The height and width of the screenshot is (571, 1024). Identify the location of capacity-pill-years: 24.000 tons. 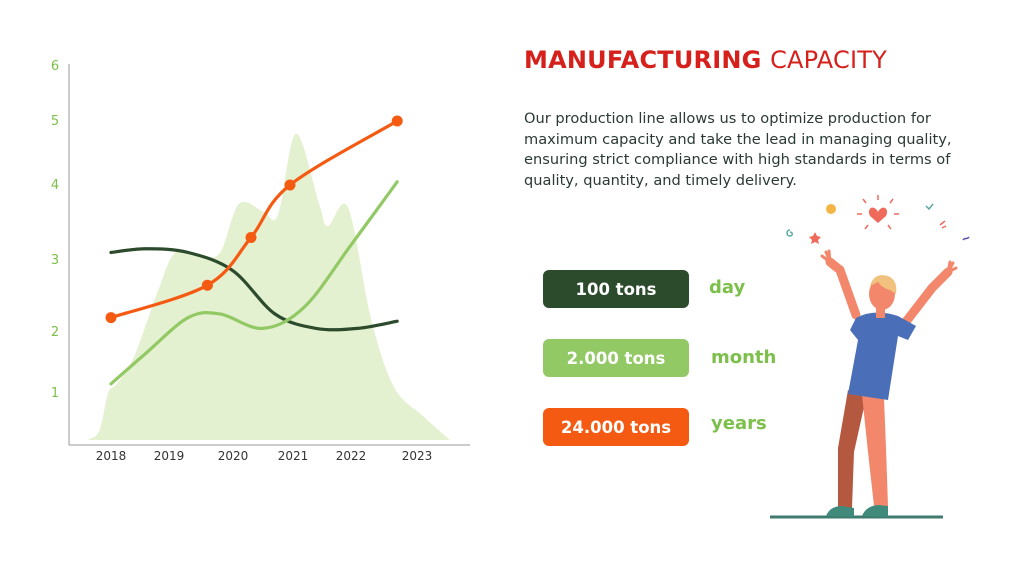
(616, 427).